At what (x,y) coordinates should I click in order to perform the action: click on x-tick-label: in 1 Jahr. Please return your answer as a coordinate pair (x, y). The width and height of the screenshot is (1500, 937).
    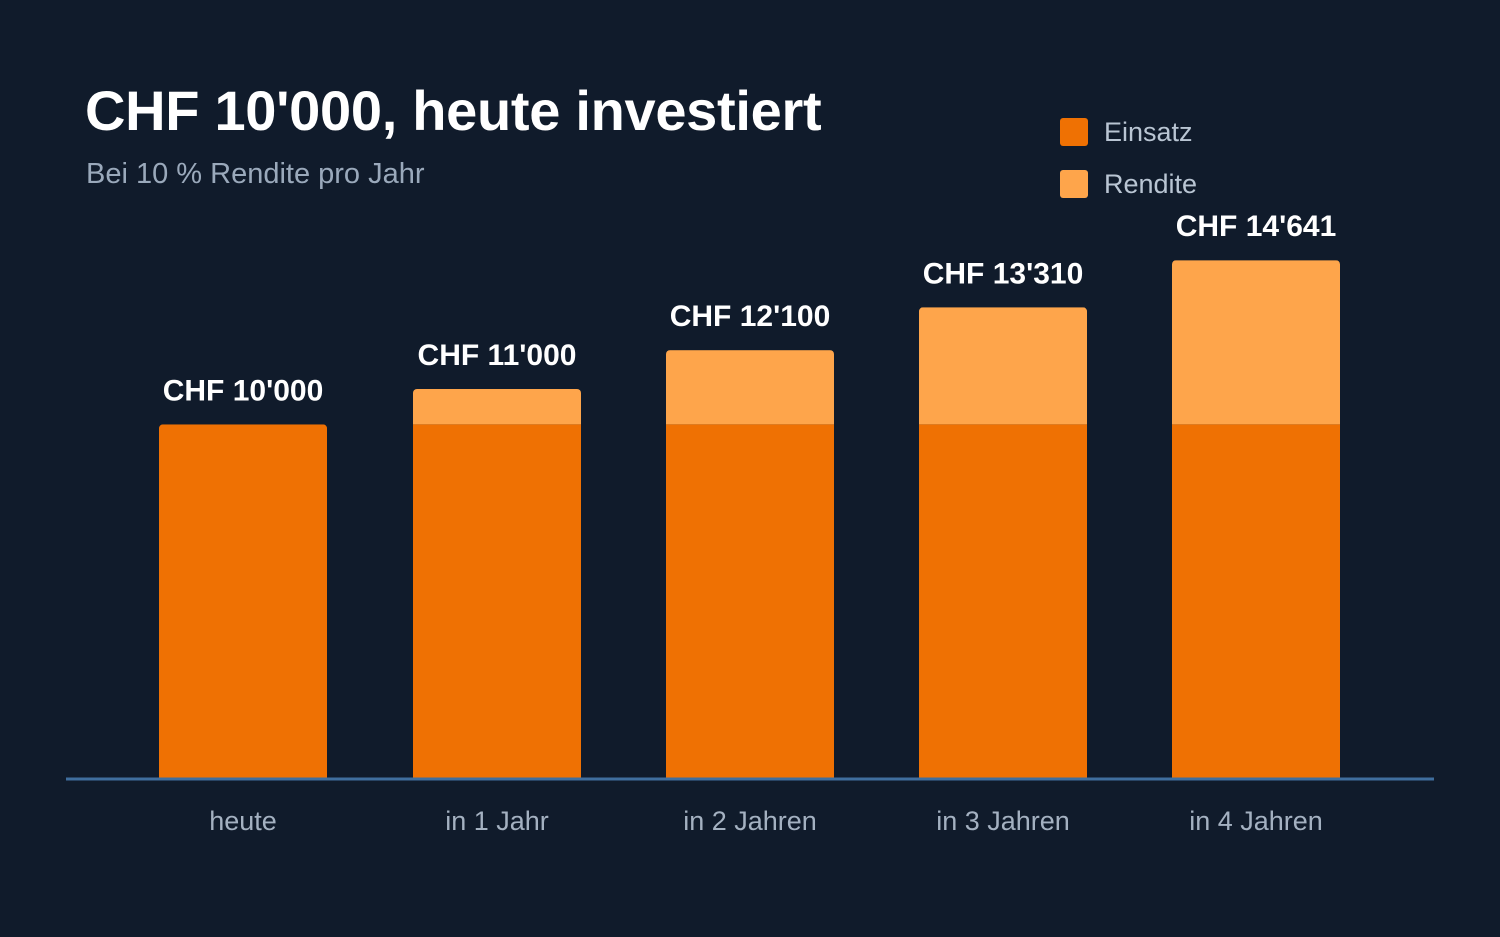
    Looking at the image, I should click on (497, 821).